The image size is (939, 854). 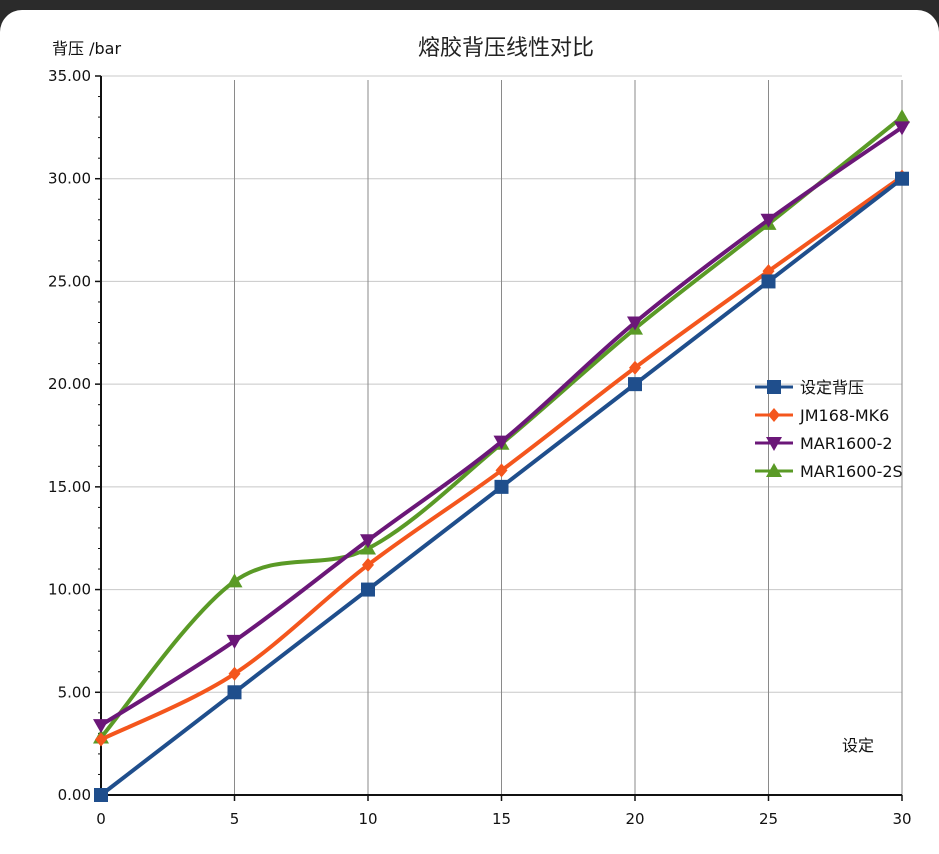 I want to click on y-tick-label: 20.00, so click(x=69, y=384).